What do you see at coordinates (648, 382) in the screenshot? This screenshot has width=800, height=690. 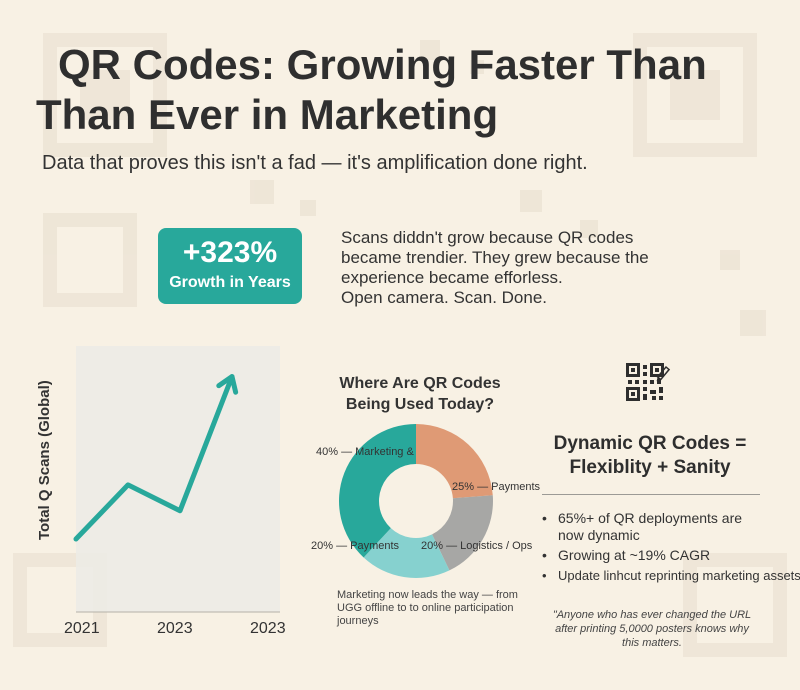 I see `qr-code-icon` at bounding box center [648, 382].